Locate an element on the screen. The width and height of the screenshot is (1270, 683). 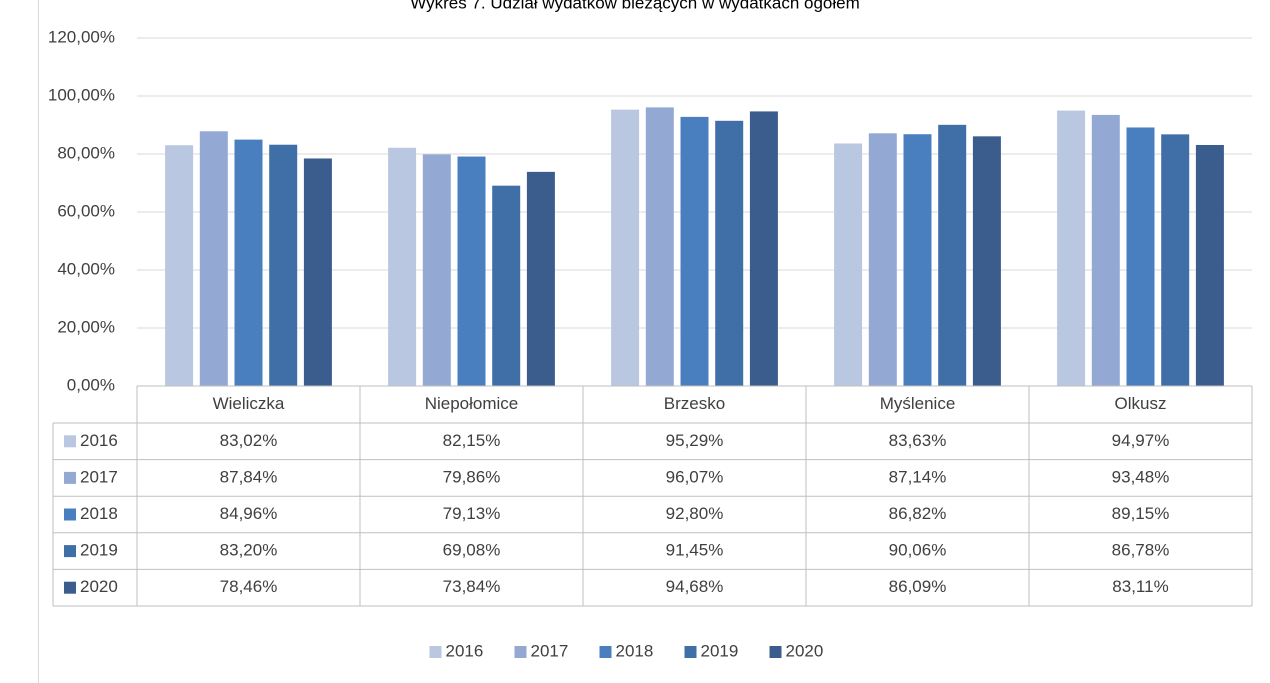
legend-label: 2020 is located at coordinates (805, 650).